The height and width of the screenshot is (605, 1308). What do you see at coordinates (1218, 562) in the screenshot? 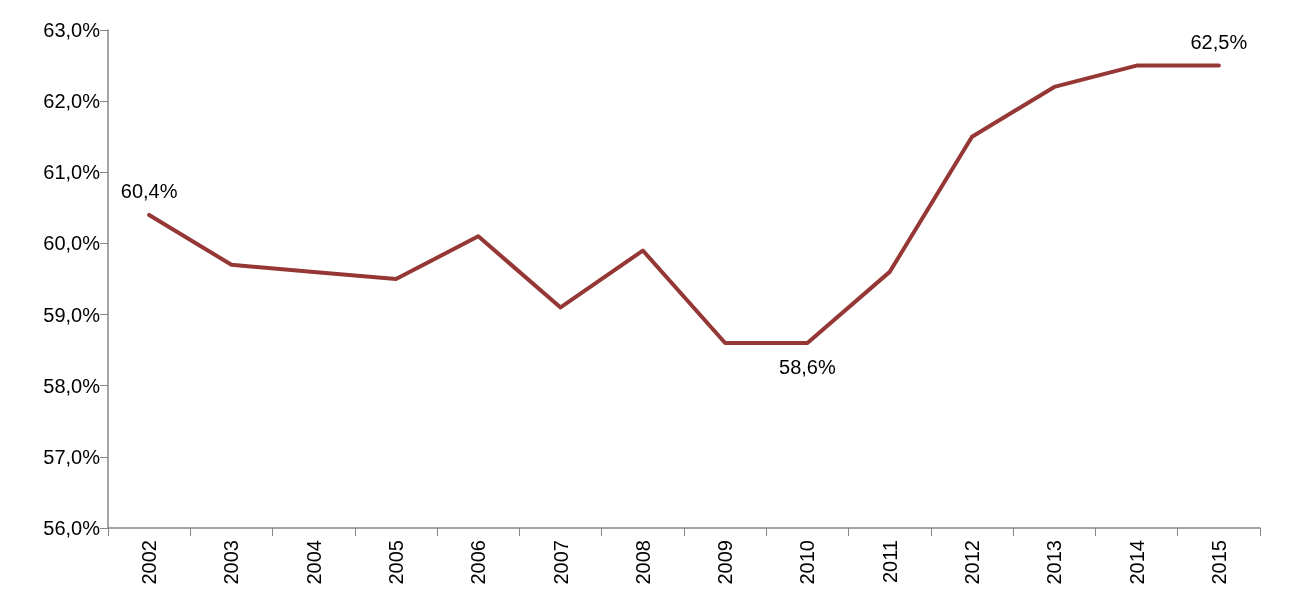
I see `x-tick-label: 2015` at bounding box center [1218, 562].